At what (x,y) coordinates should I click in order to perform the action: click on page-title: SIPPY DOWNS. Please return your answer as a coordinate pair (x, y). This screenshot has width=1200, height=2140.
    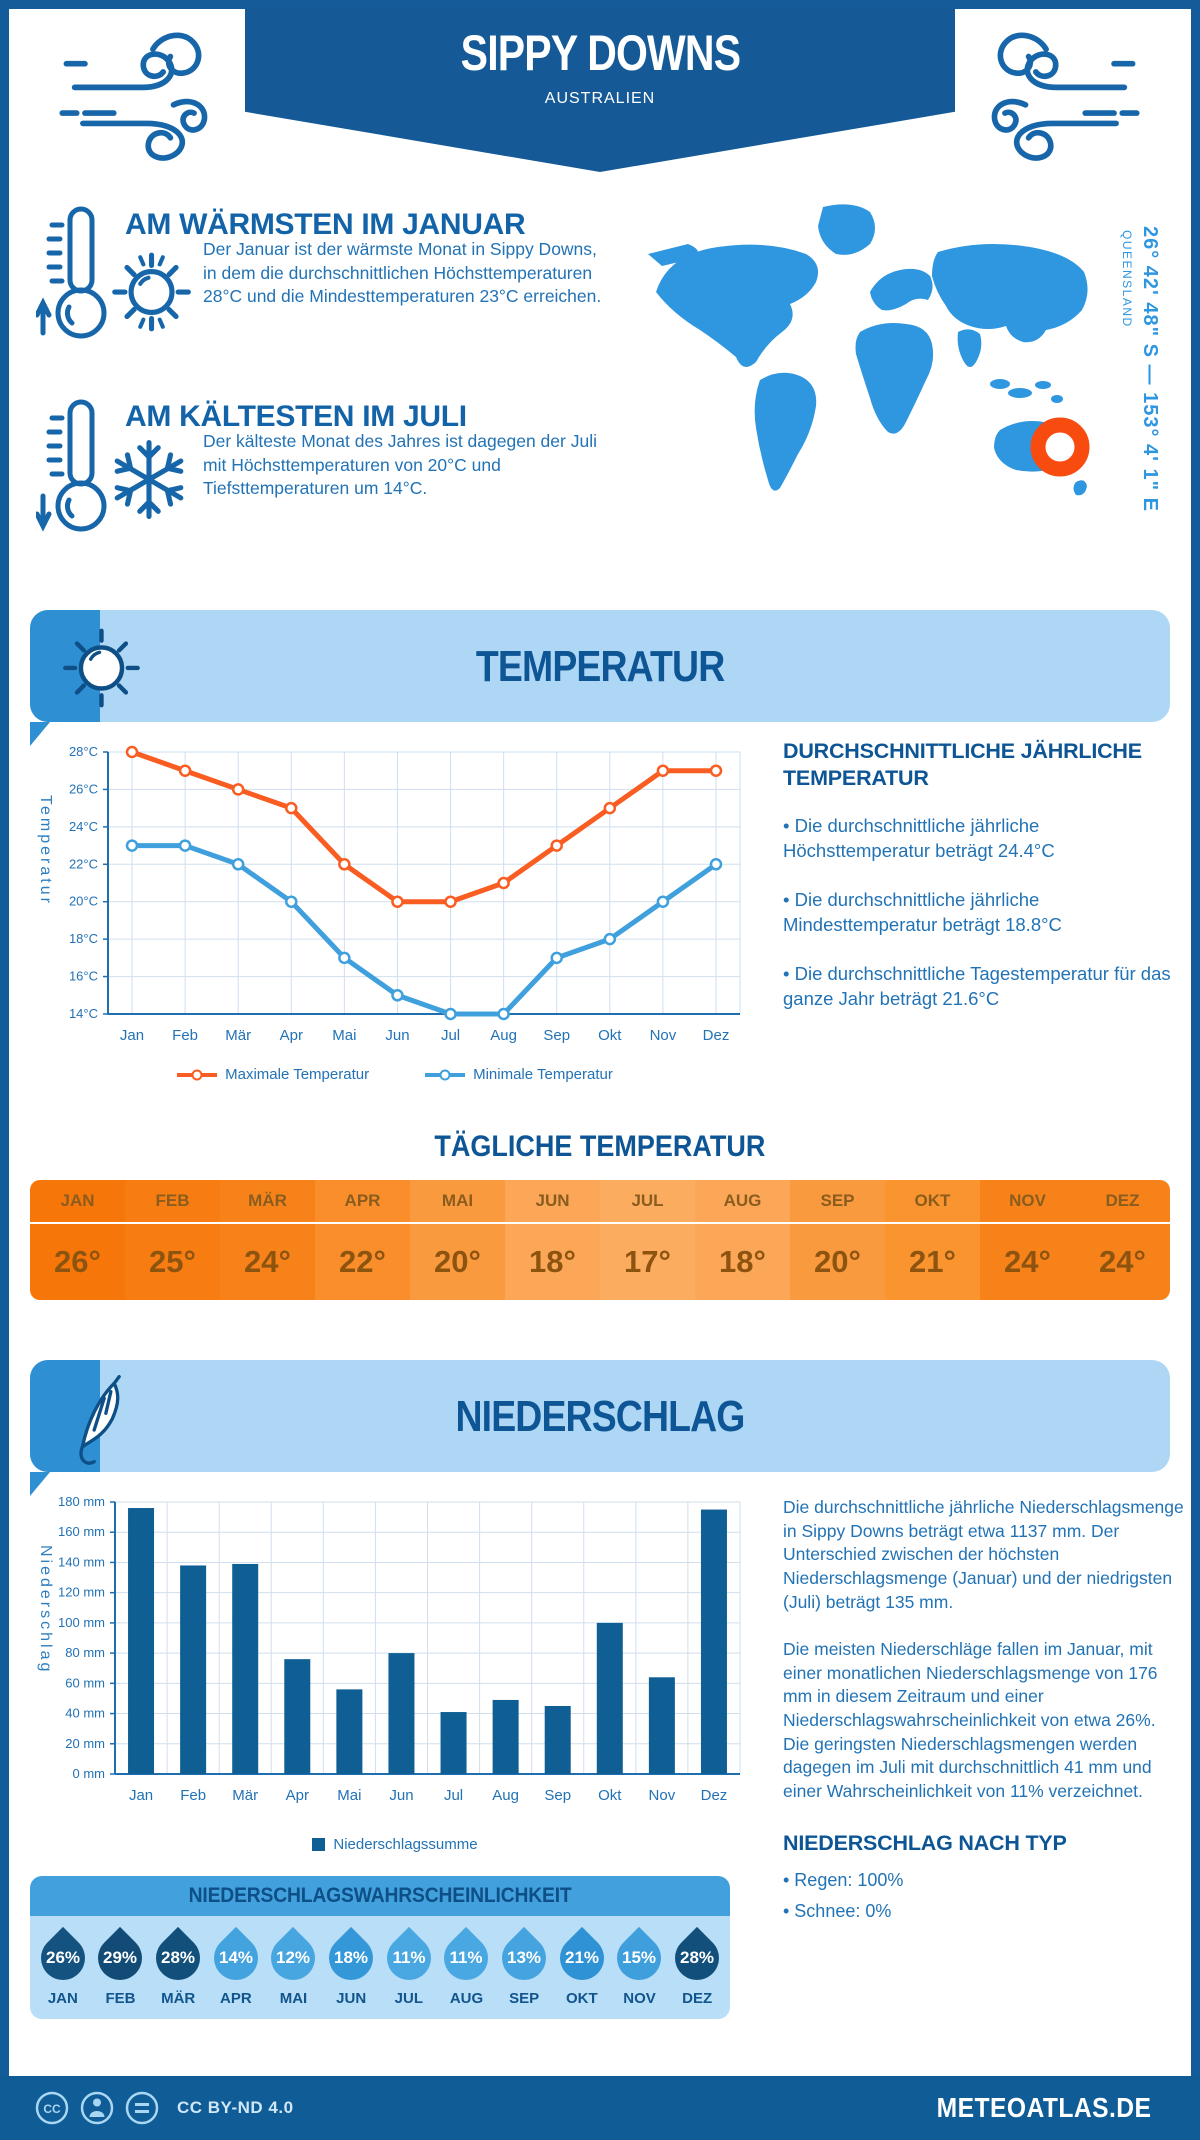
    Looking at the image, I should click on (600, 53).